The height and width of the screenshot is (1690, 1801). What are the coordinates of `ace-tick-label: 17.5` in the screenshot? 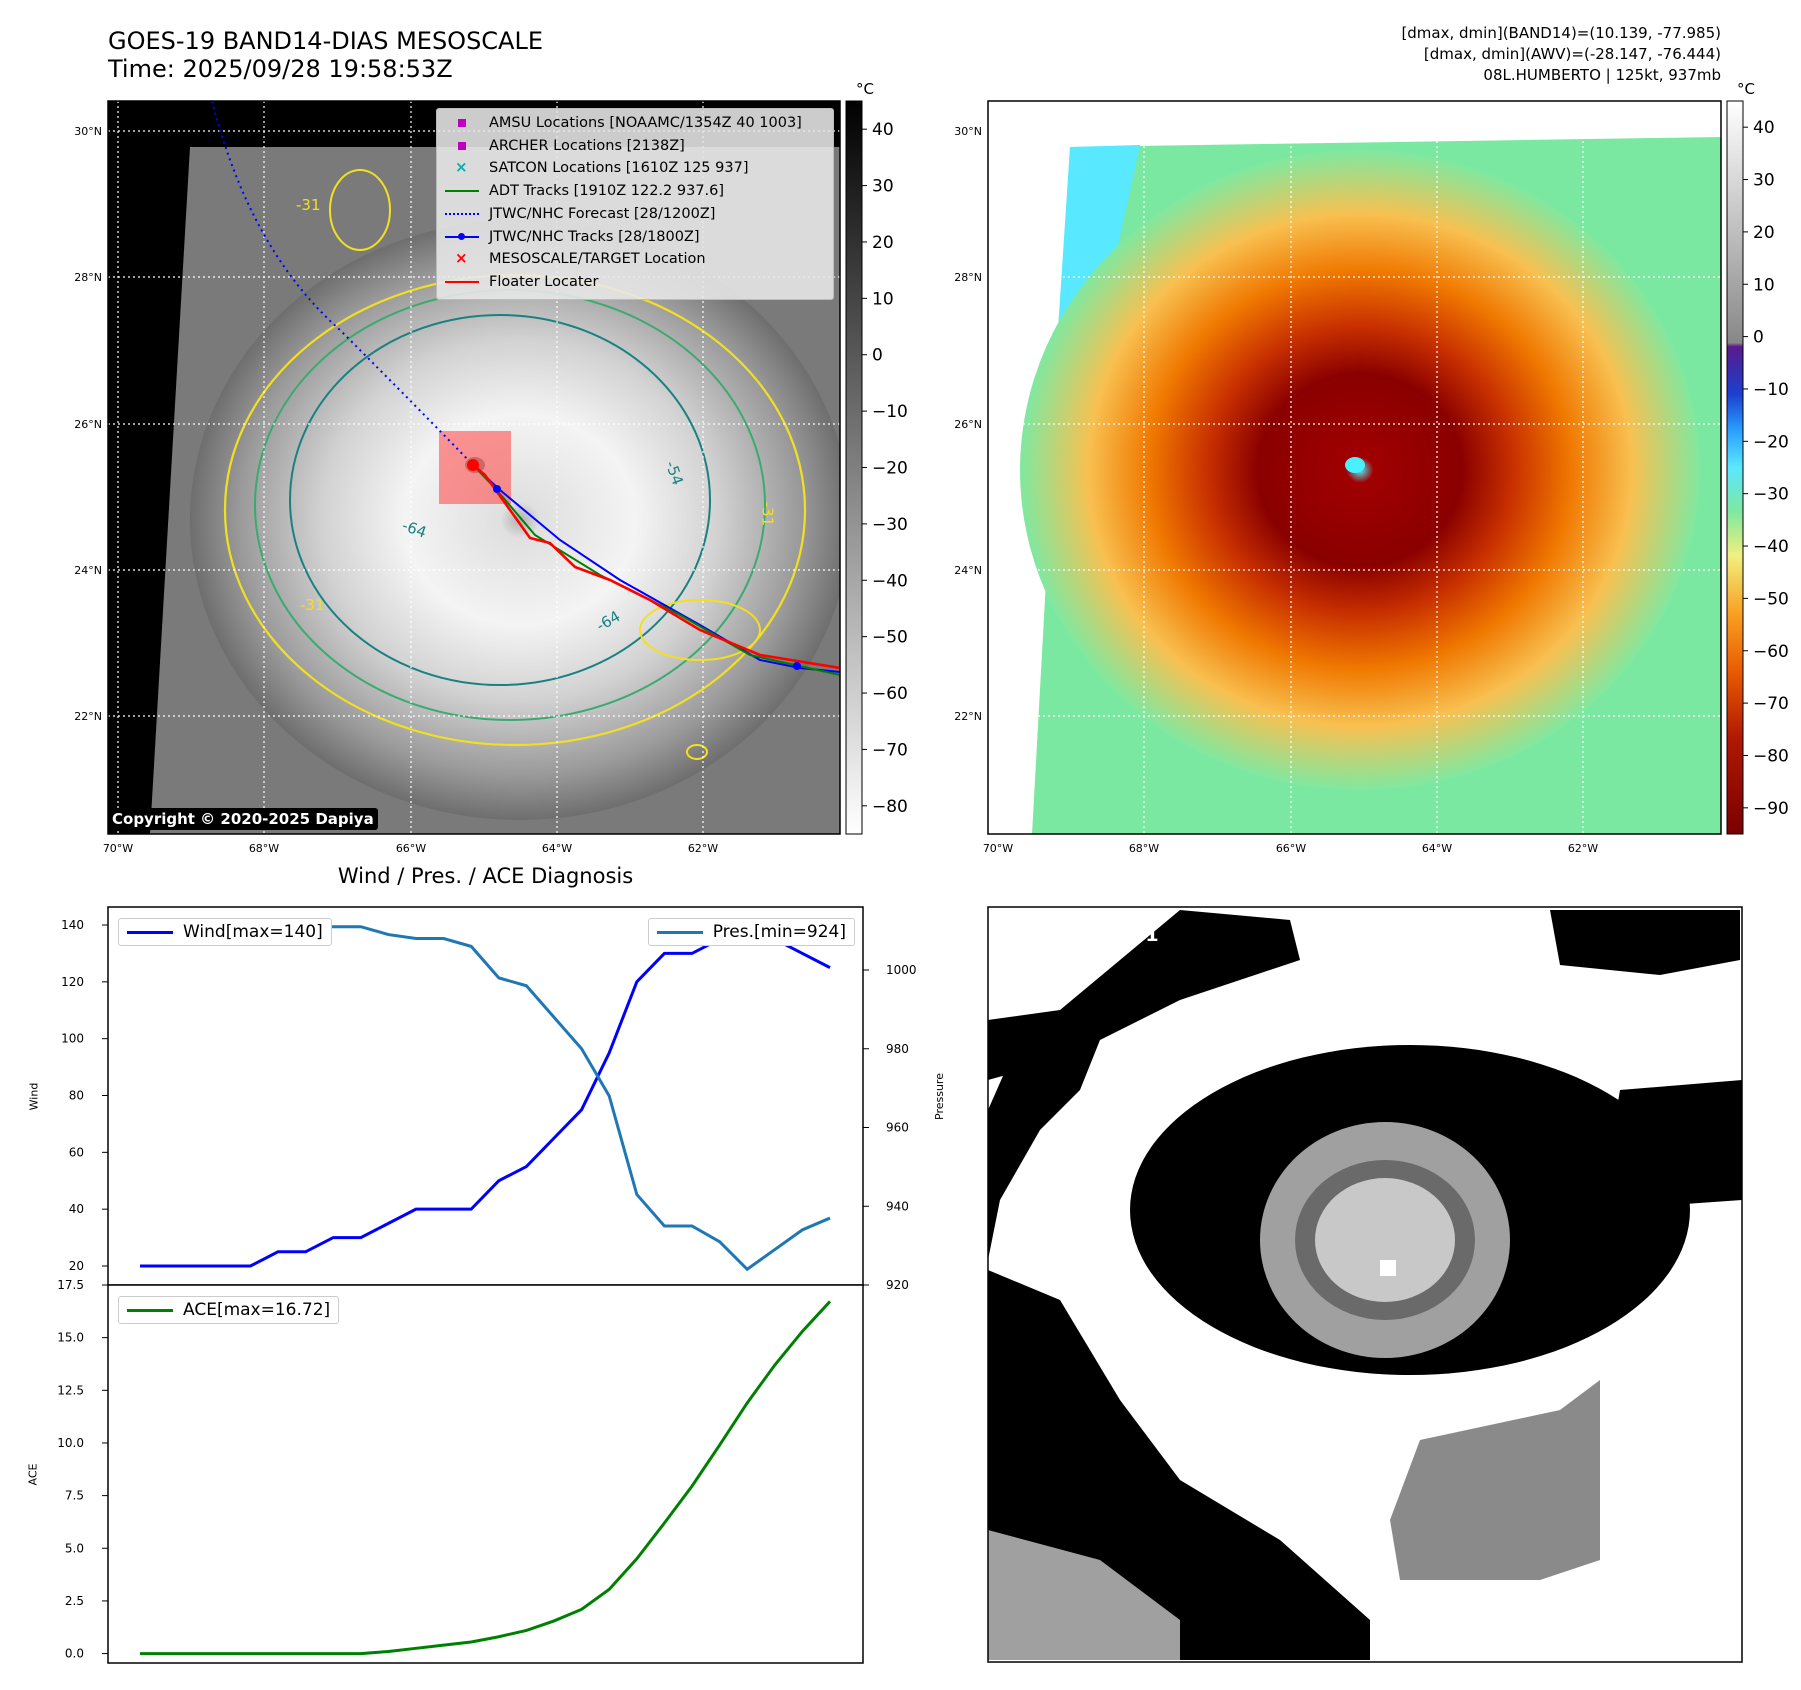 It's located at (70, 1285).